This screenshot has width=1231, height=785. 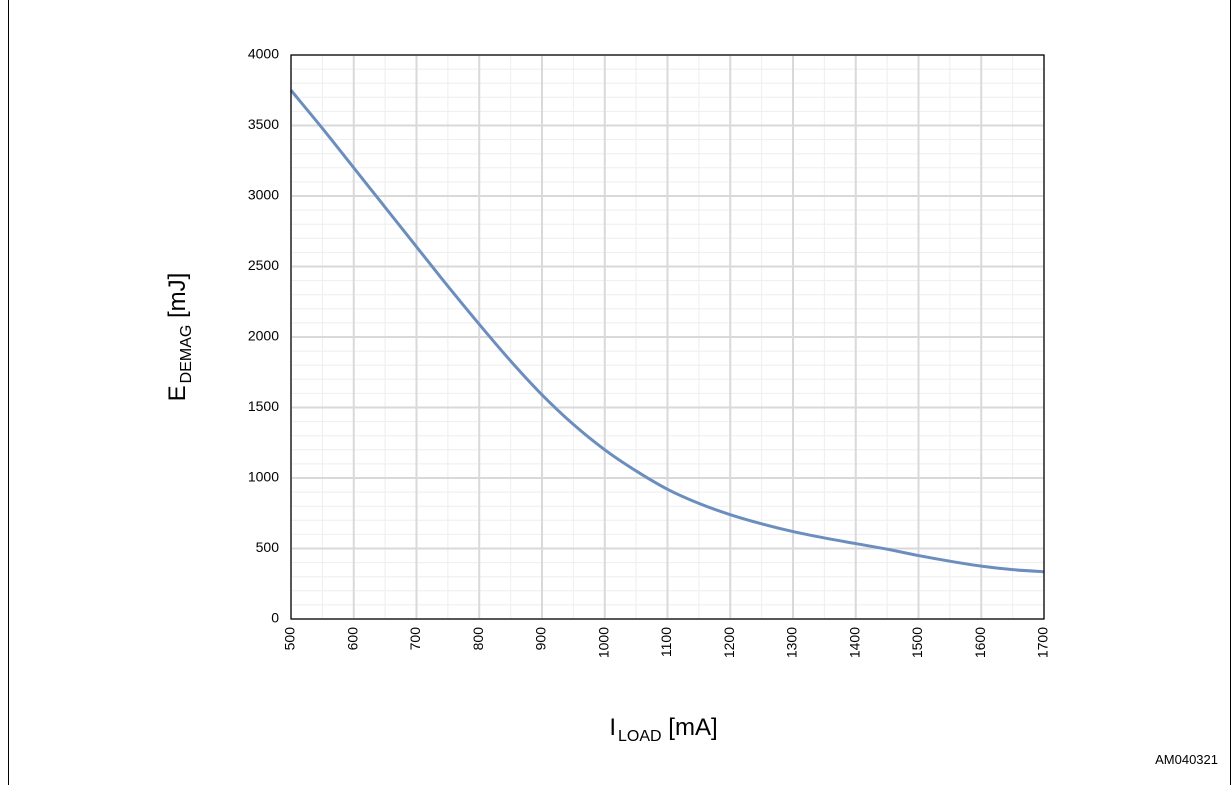 What do you see at coordinates (640, 736) in the screenshot?
I see `x-axis-title-sub: LOAD` at bounding box center [640, 736].